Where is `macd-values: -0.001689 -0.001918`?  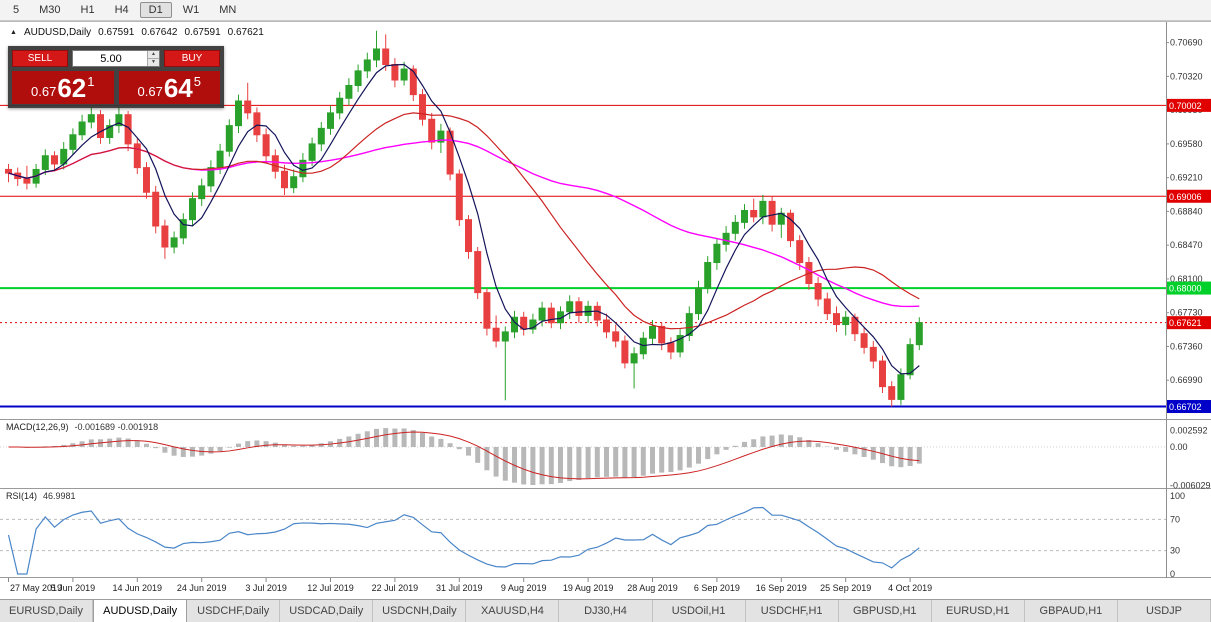
macd-values: -0.001689 -0.001918 is located at coordinates (116, 427).